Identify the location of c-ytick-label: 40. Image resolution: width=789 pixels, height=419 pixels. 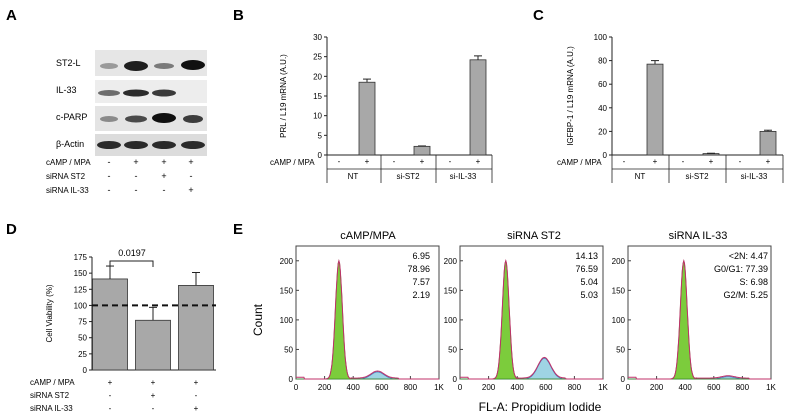
(602, 108).